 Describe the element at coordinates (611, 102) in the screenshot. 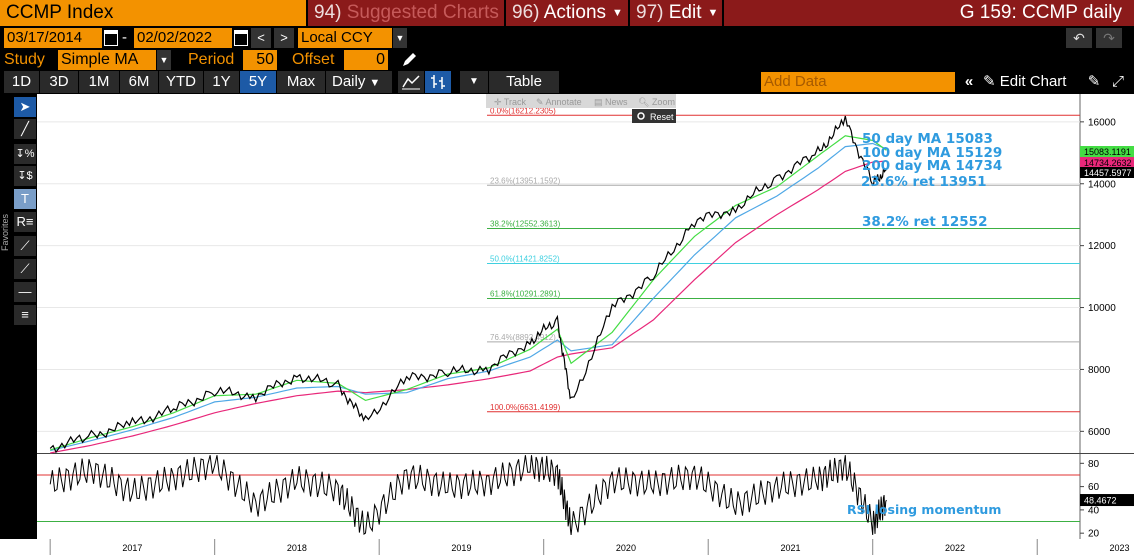

I see `news-button: ▤ News` at that location.